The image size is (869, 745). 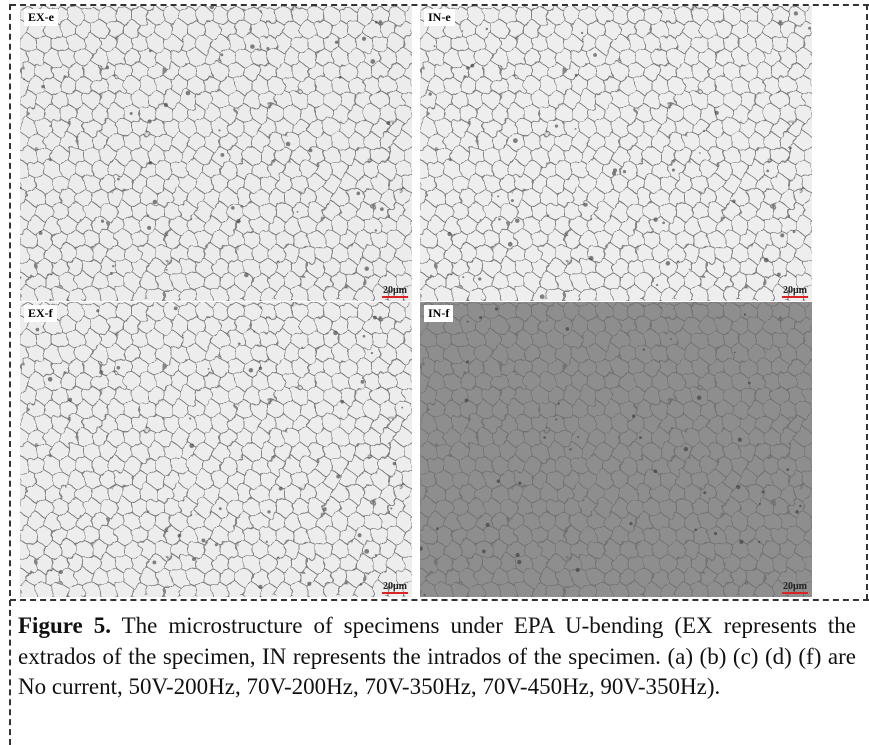 I want to click on panel-label: IN-f, so click(x=439, y=313).